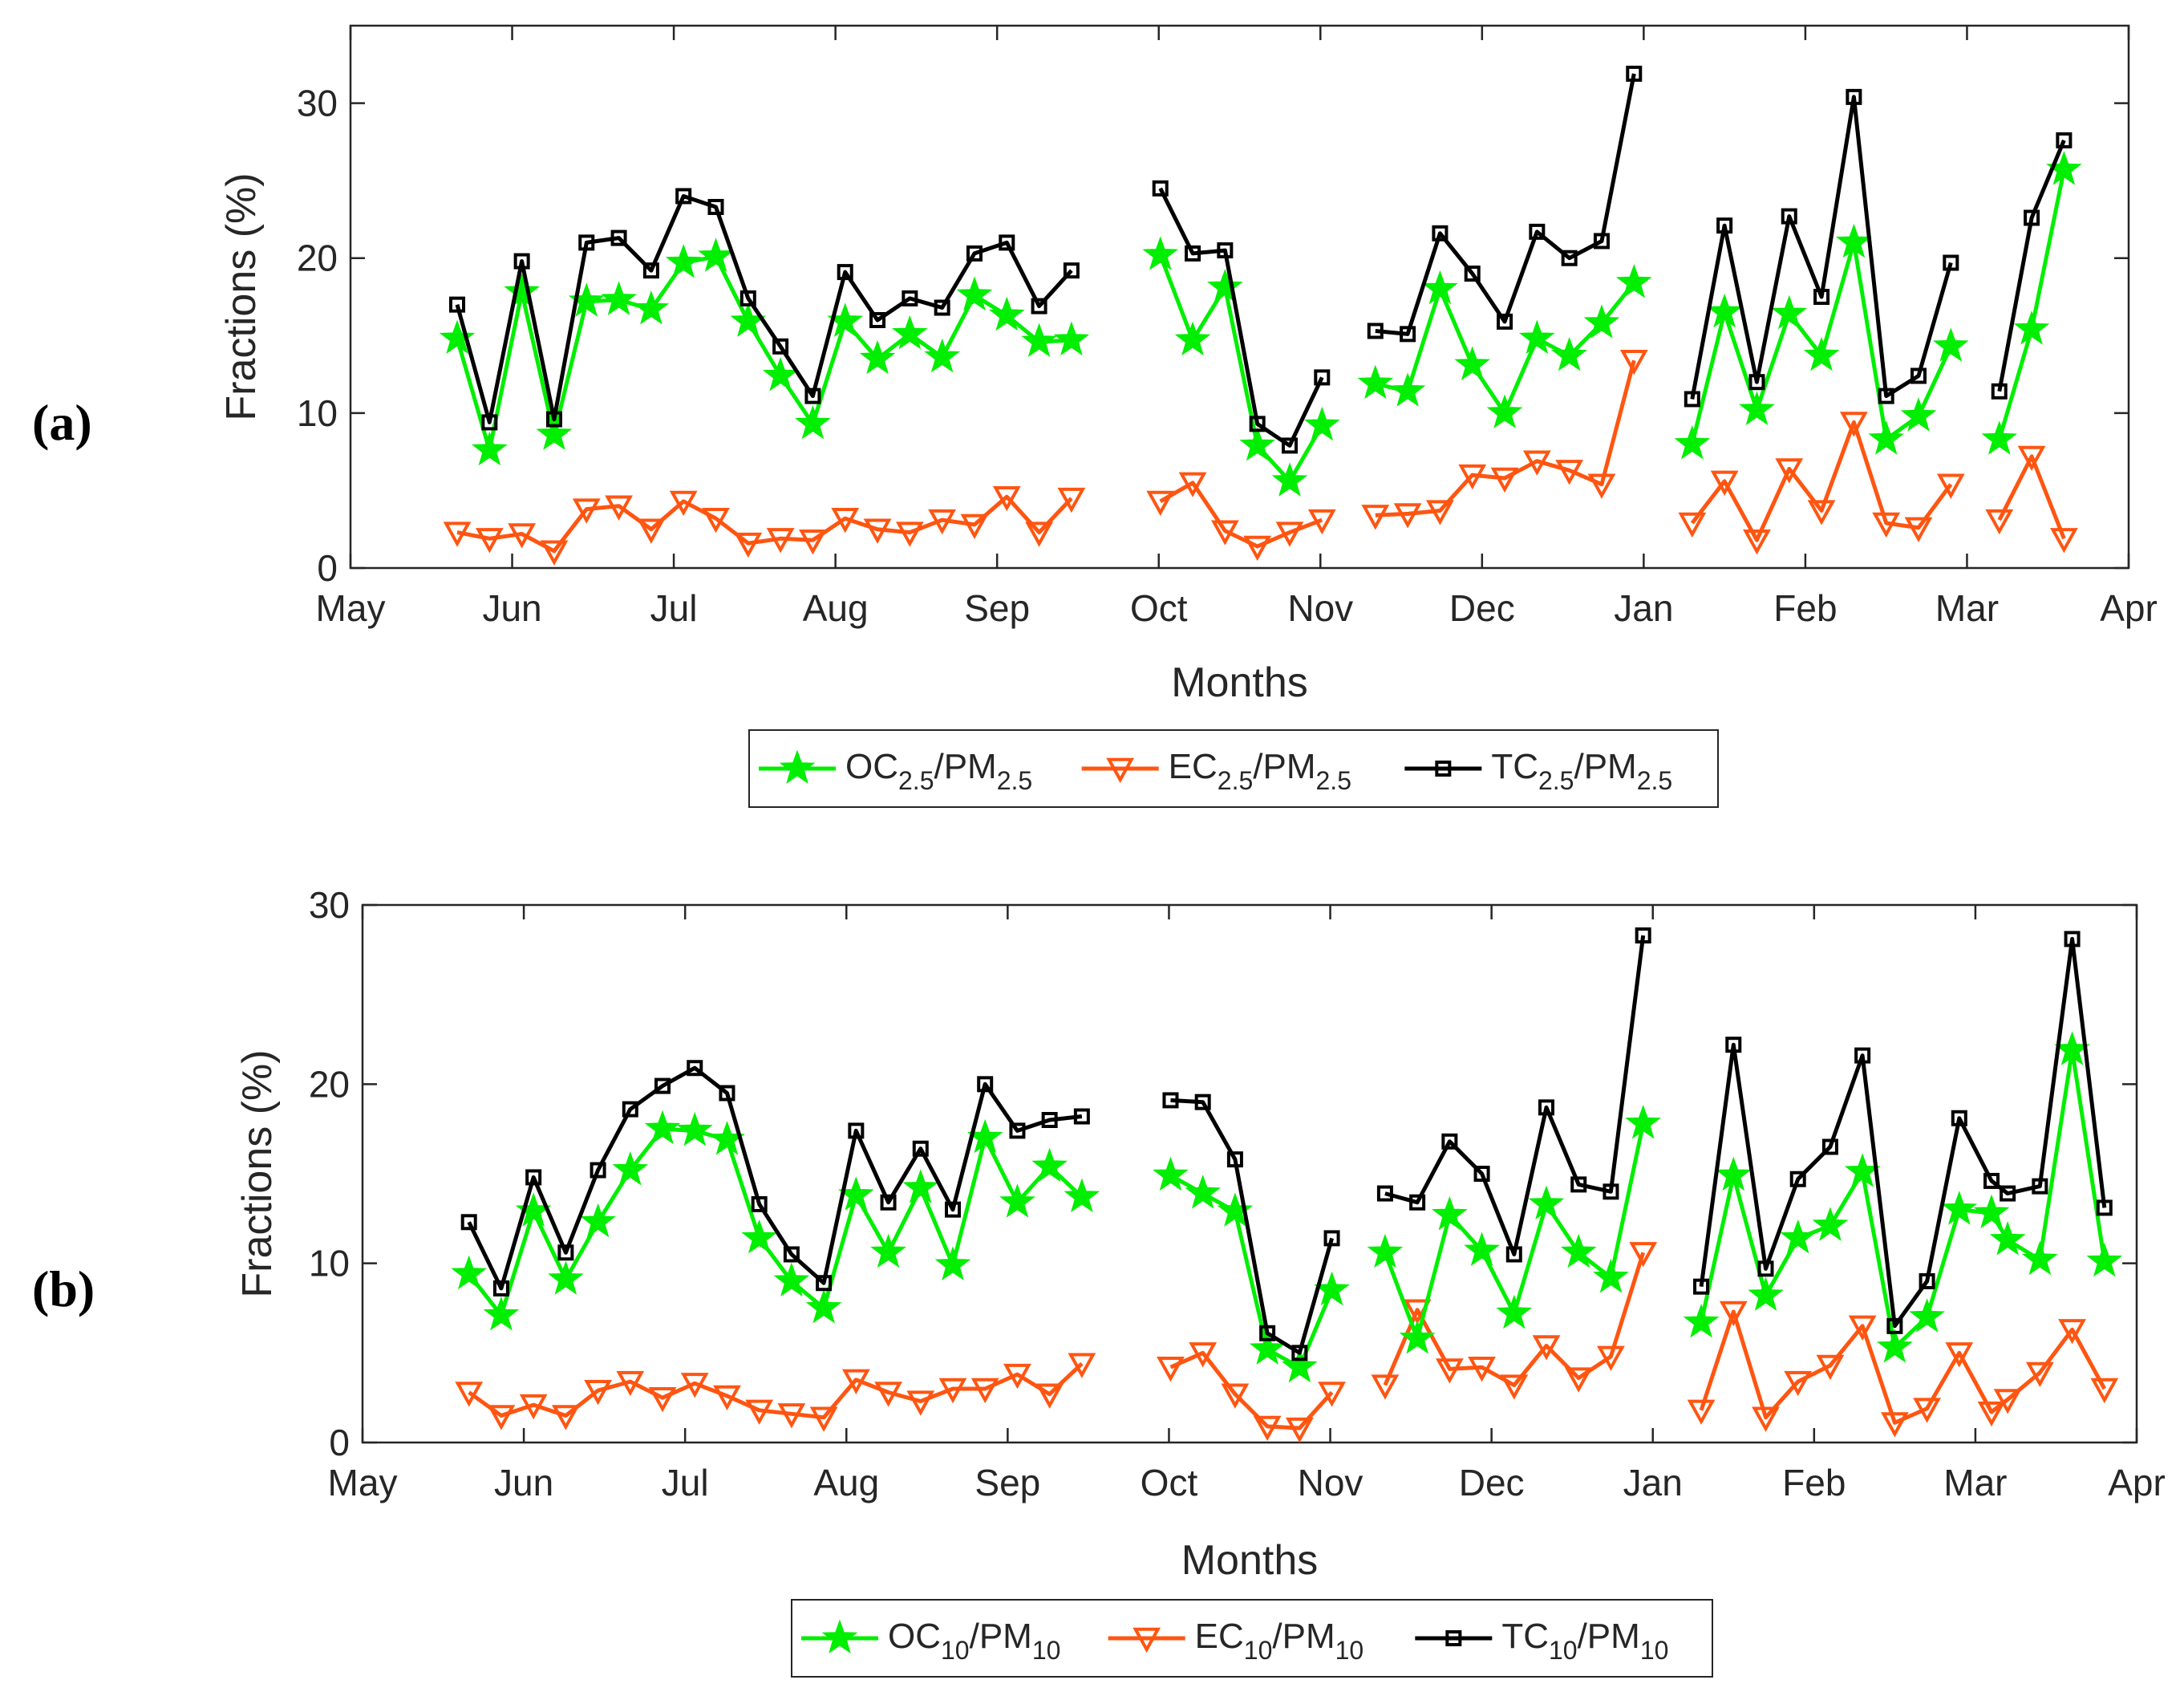  What do you see at coordinates (1814, 1483) in the screenshot?
I see `x-tick-label-feb: Feb` at bounding box center [1814, 1483].